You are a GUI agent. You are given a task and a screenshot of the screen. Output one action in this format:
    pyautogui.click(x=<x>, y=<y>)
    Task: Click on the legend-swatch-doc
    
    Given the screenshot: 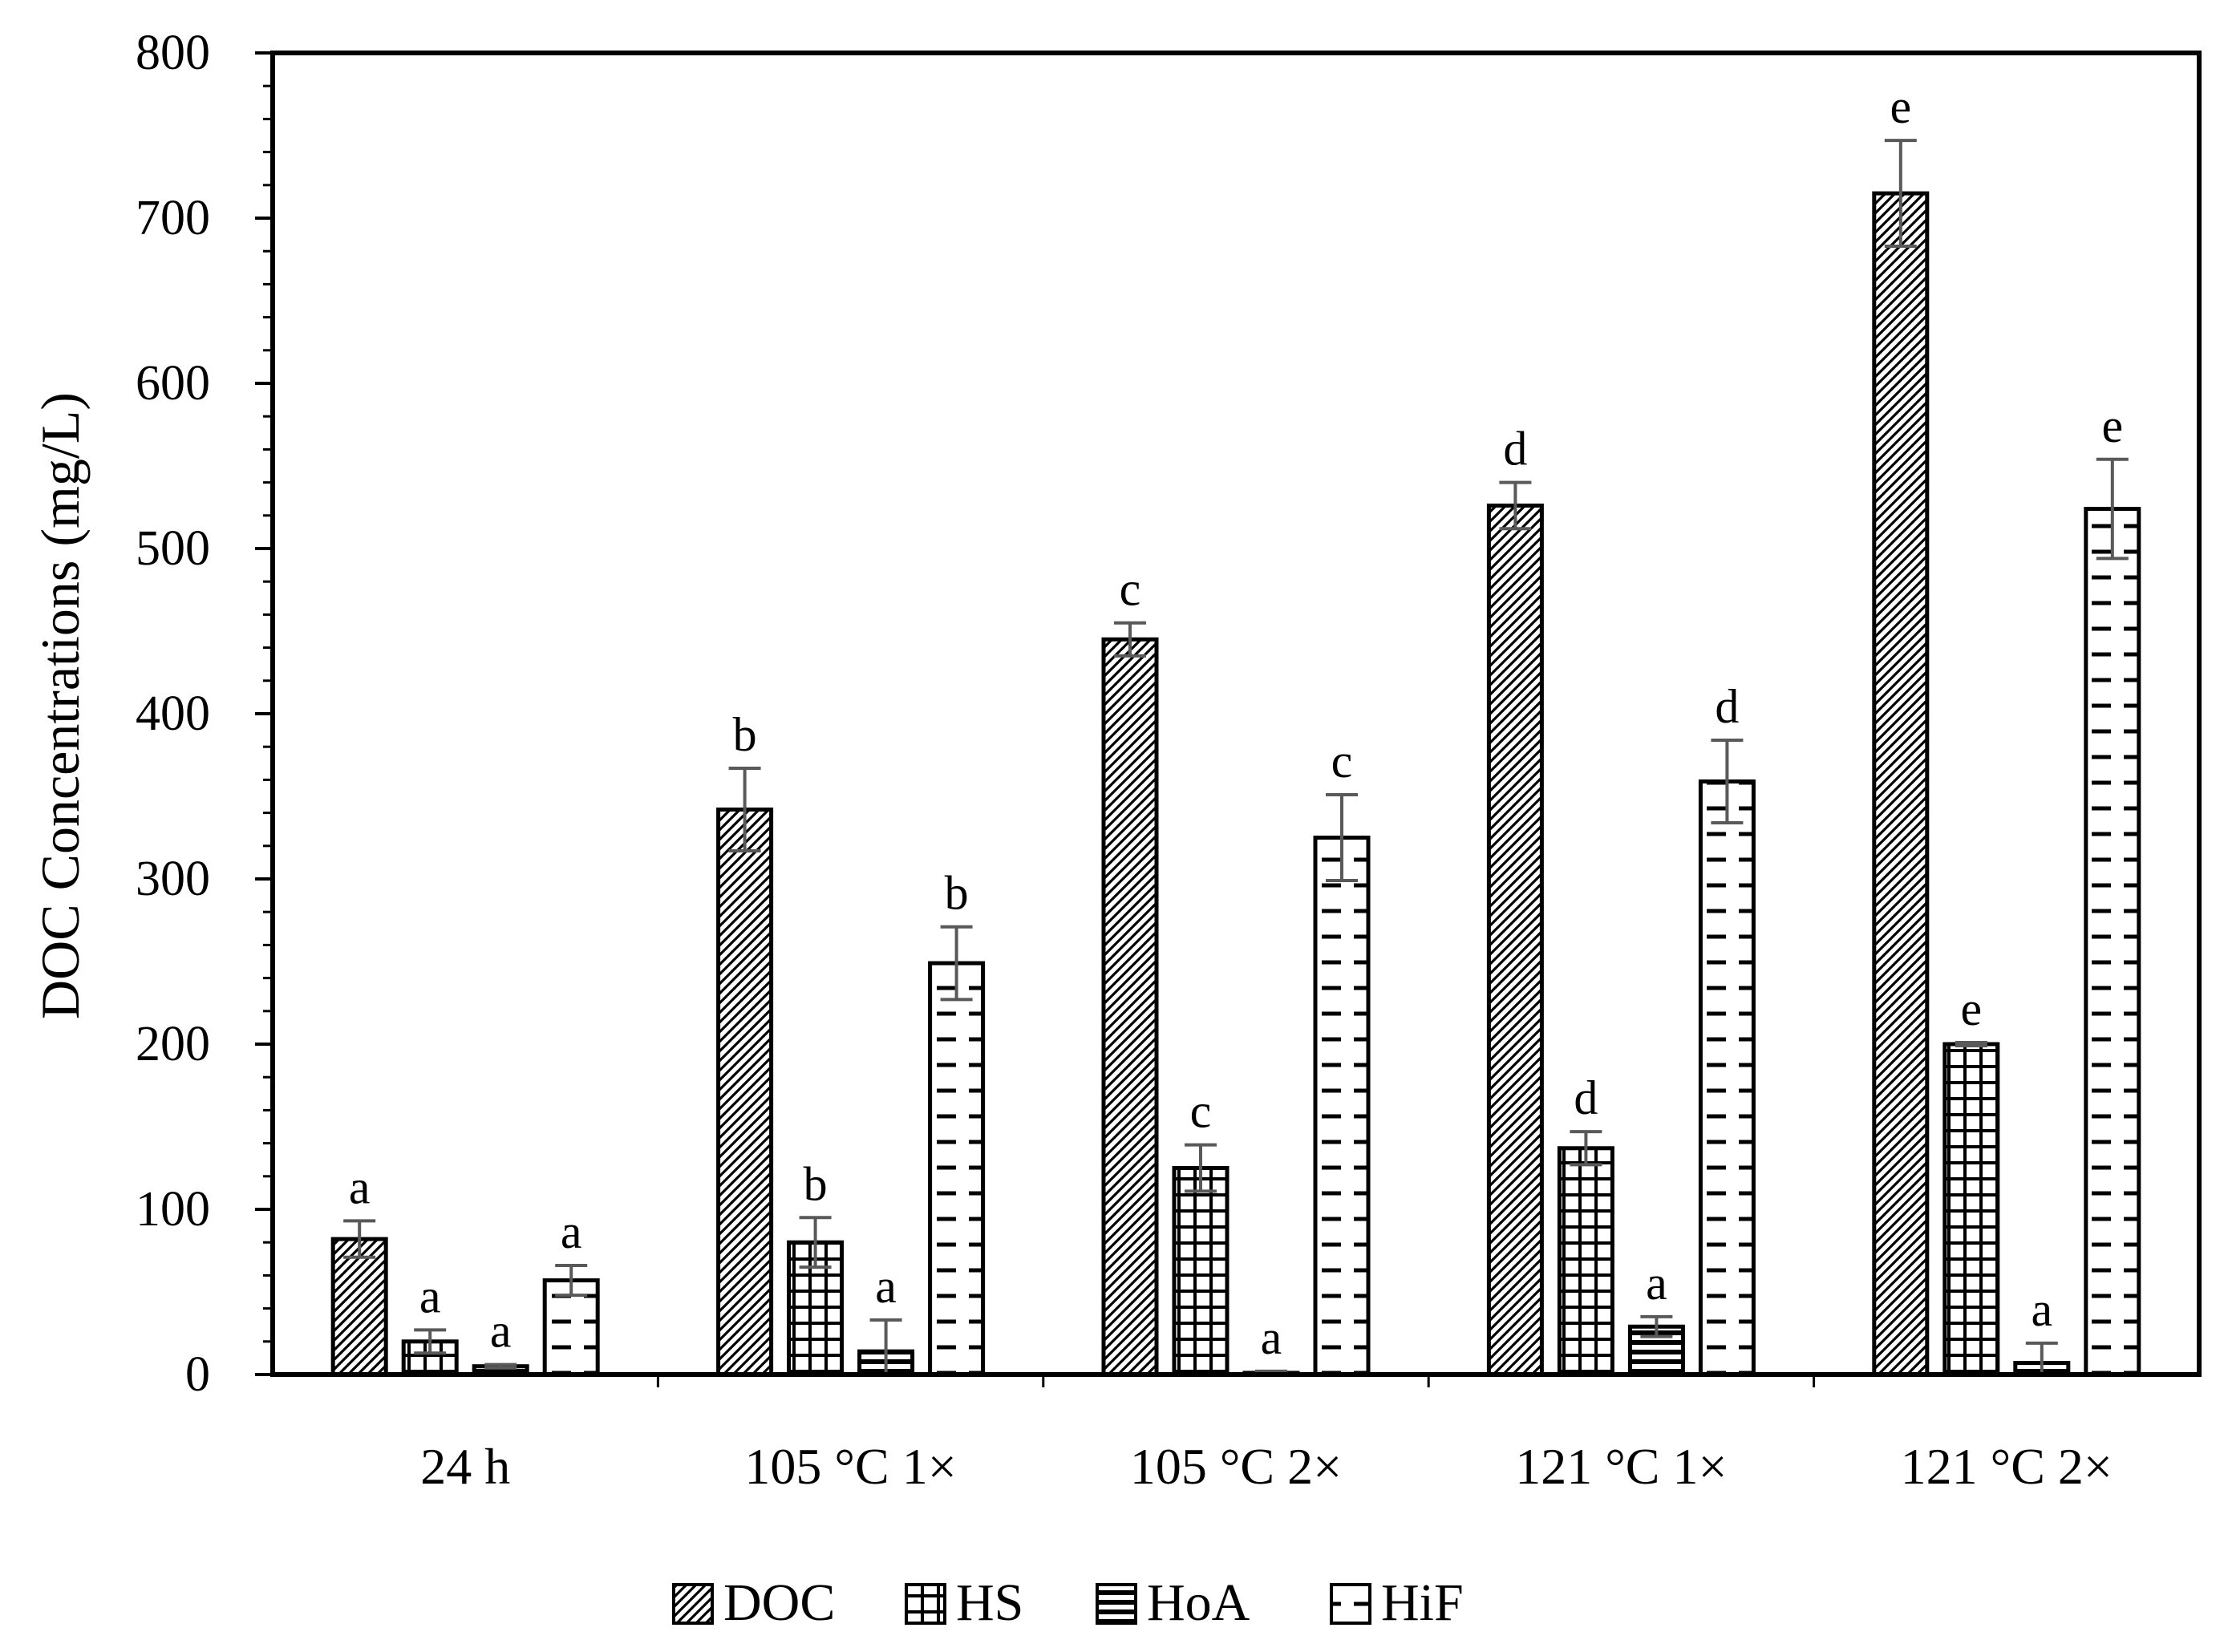 What is the action you would take?
    pyautogui.click(x=693, y=1604)
    